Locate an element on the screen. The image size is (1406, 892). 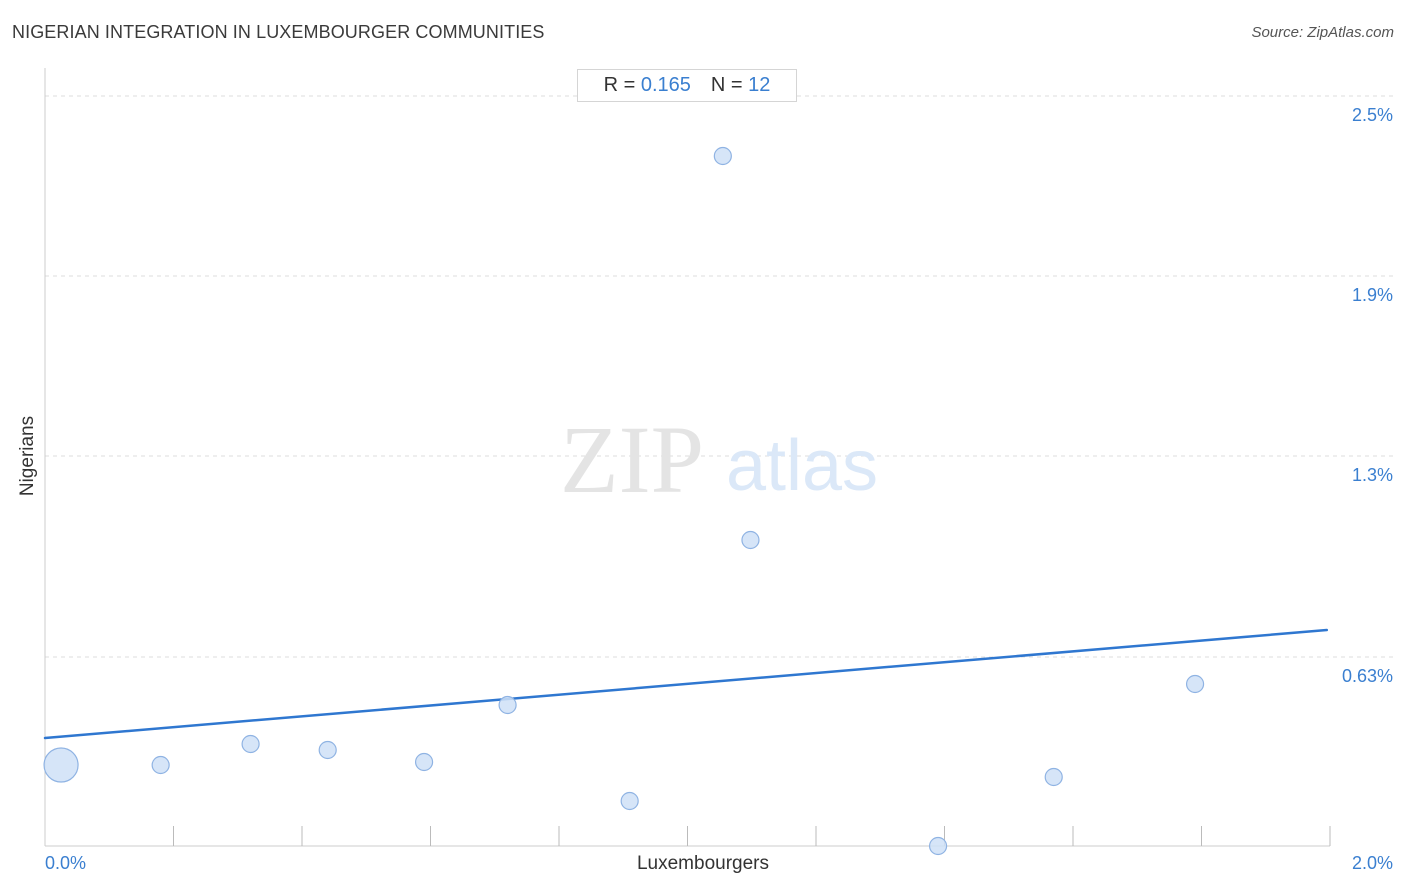
y-tick-label-0: 0.63% is located at coordinates (1367, 676).